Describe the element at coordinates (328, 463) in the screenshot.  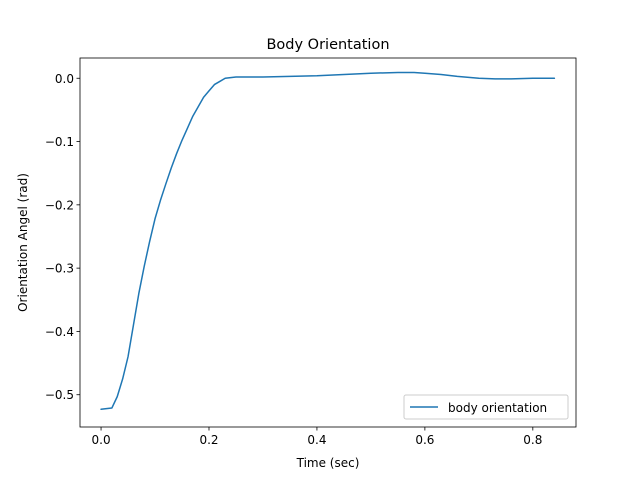
I see `x-axis-title: Time (sec)` at that location.